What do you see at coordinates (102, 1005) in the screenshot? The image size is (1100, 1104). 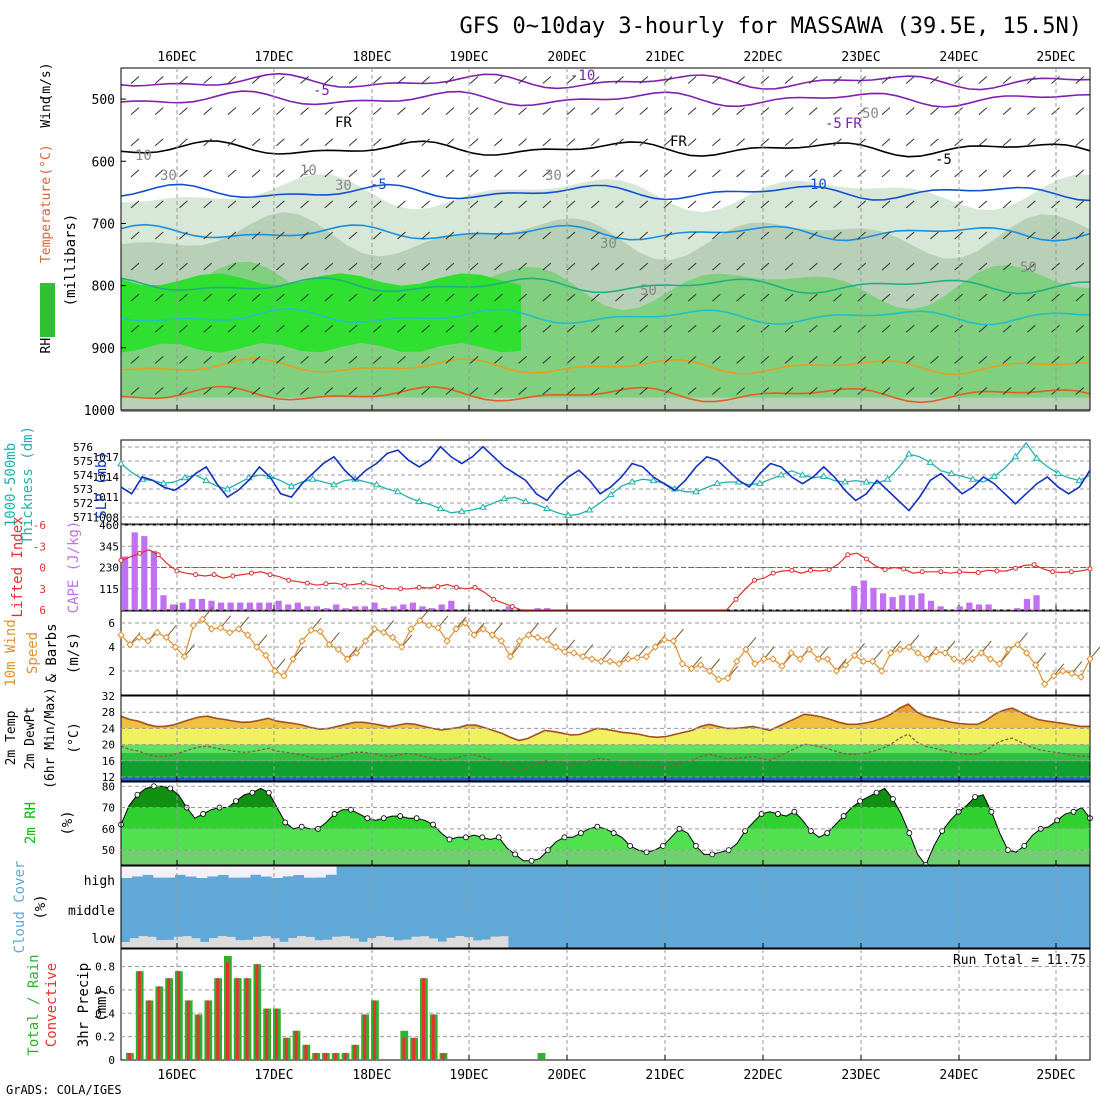 I see `precip-unit: (mm)` at bounding box center [102, 1005].